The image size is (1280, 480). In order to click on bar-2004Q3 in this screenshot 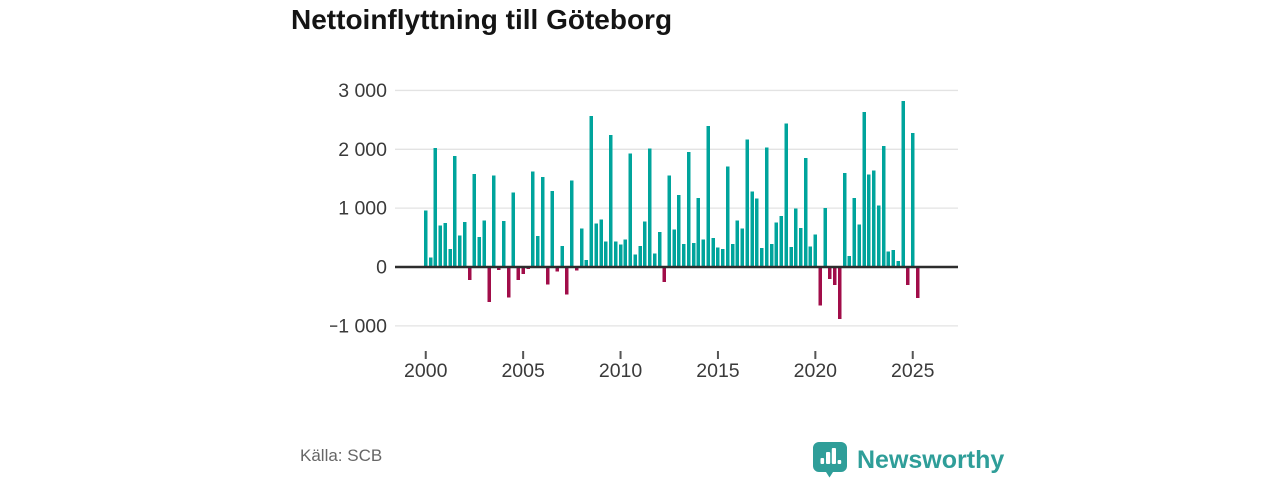, I will do `click(513, 229)`.